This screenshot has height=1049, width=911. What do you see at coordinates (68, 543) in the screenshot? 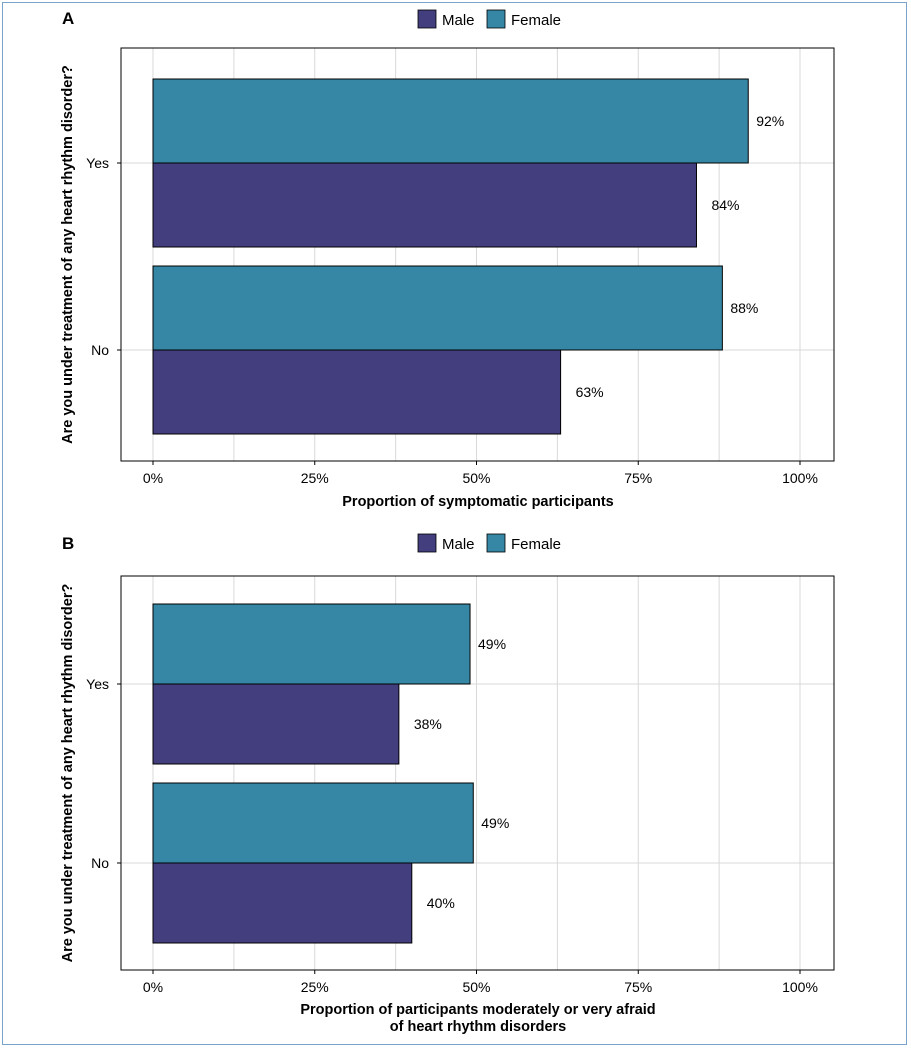
I see `panel-letter: B` at bounding box center [68, 543].